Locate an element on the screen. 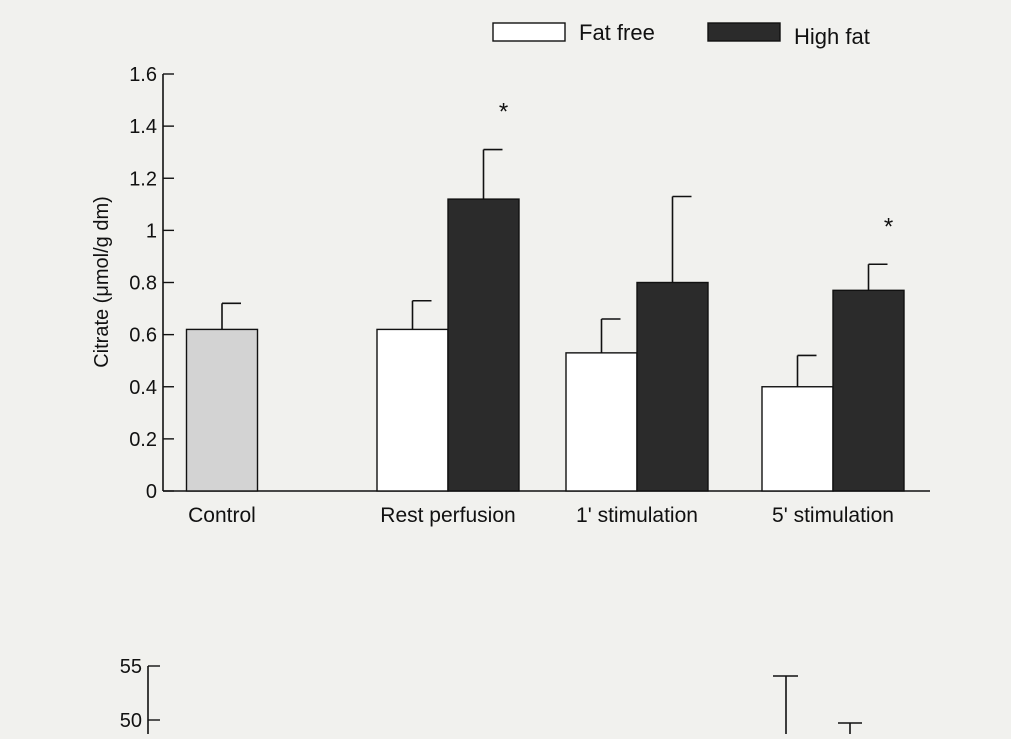  x-tick-label-rest-perfusion: Rest perfusion is located at coordinates (447, 515).